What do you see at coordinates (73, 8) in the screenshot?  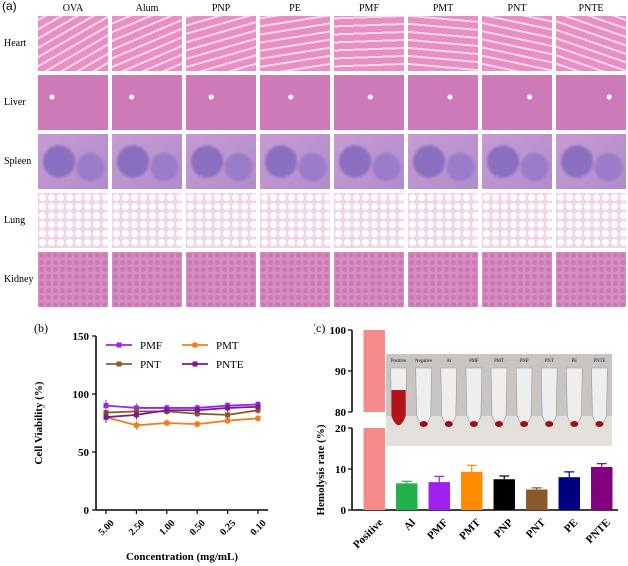 I see `column-header-ova: OVA` at bounding box center [73, 8].